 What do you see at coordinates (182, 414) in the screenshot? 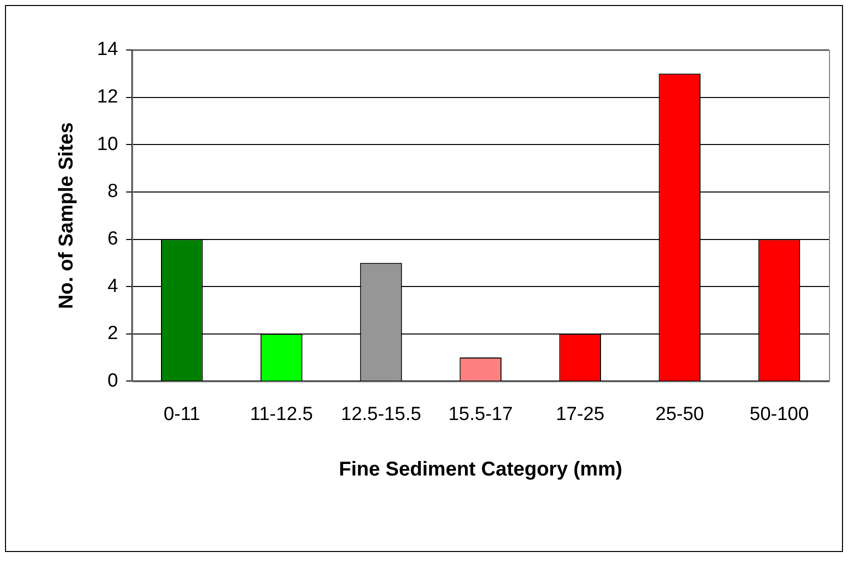
I see `x-tick-label: 0-11` at bounding box center [182, 414].